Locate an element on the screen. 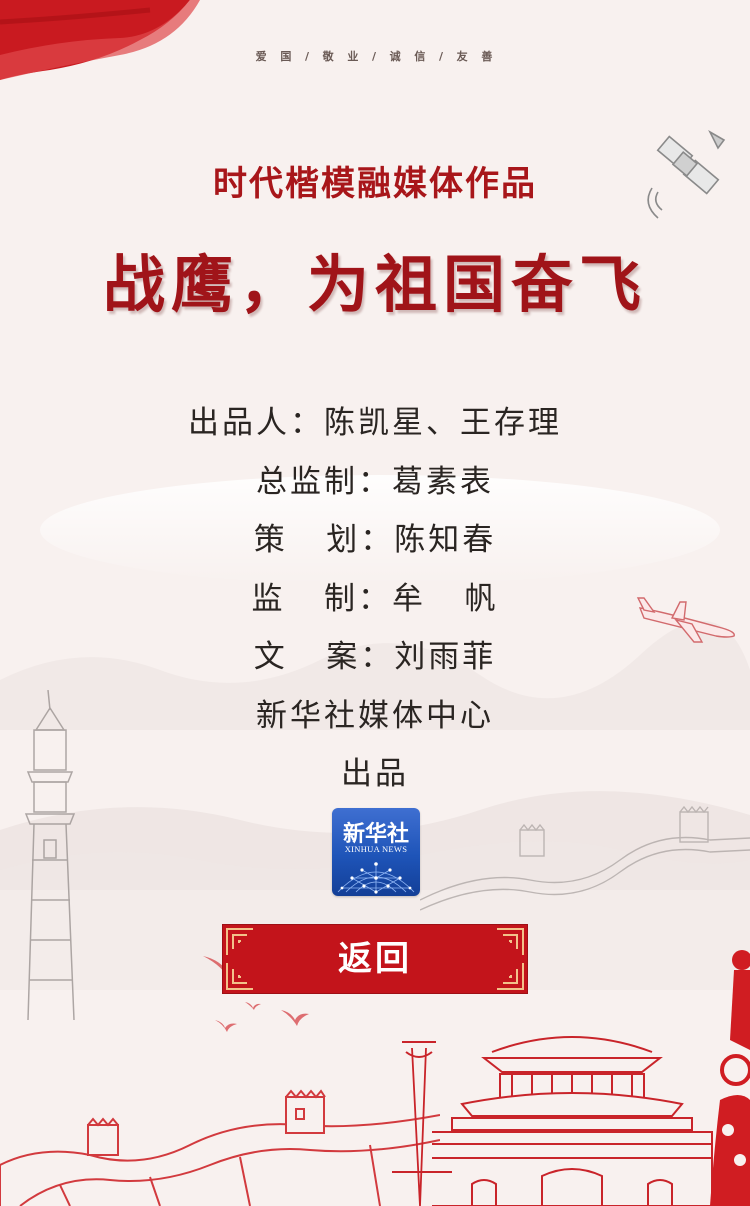  credit-producer: 出品人：陈凯星、王存理 is located at coordinates (375, 423).